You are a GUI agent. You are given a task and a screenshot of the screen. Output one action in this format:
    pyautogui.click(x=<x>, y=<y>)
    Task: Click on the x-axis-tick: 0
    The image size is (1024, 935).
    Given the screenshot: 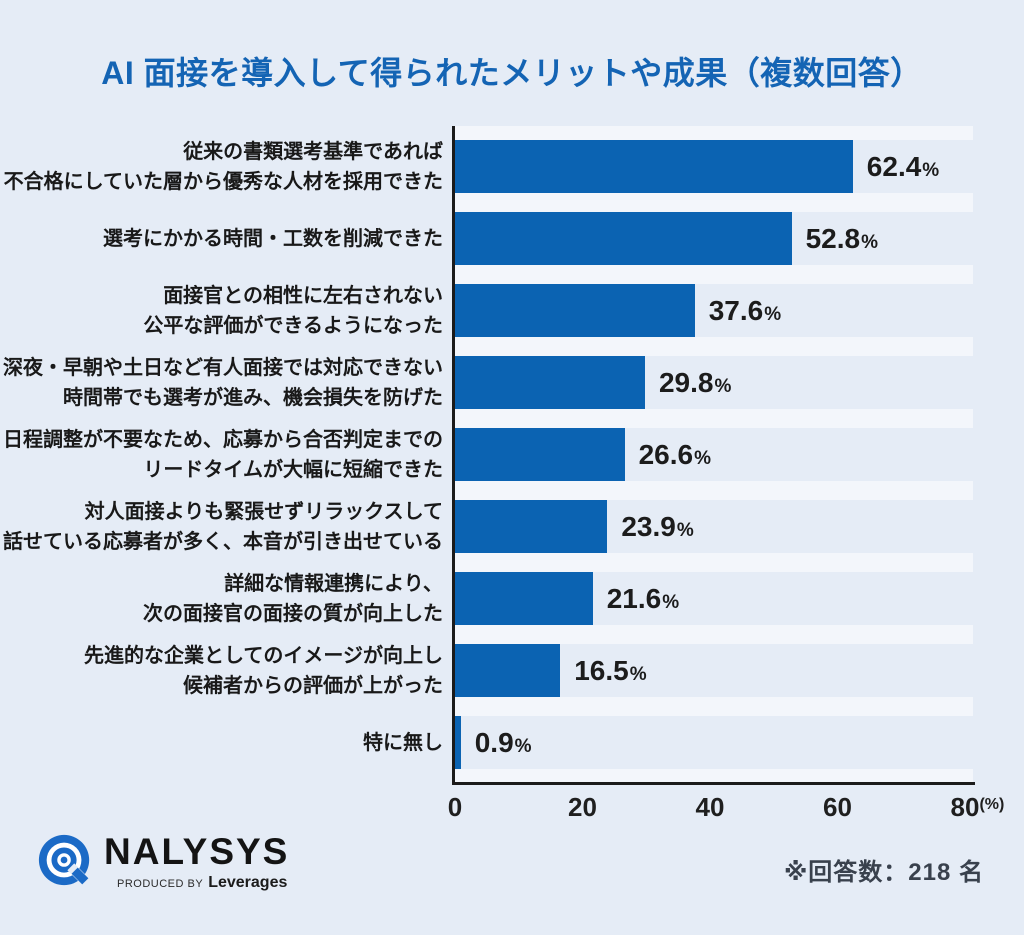 What is the action you would take?
    pyautogui.click(x=455, y=807)
    